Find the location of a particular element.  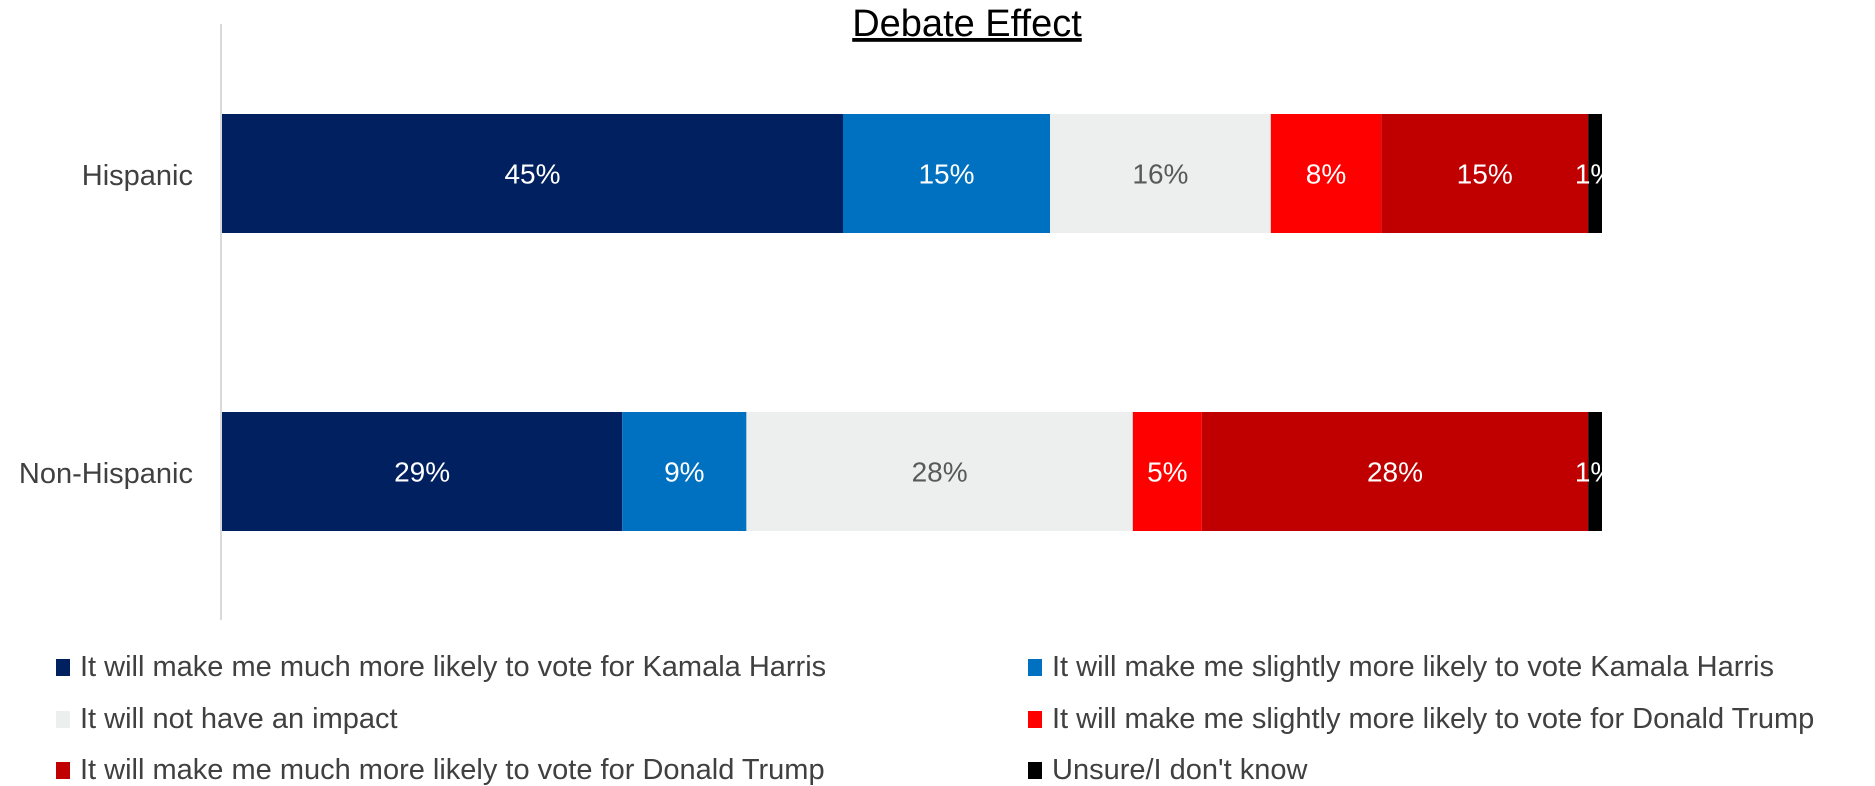

data-label-harris-much-hispanic: 45% is located at coordinates (532, 174).